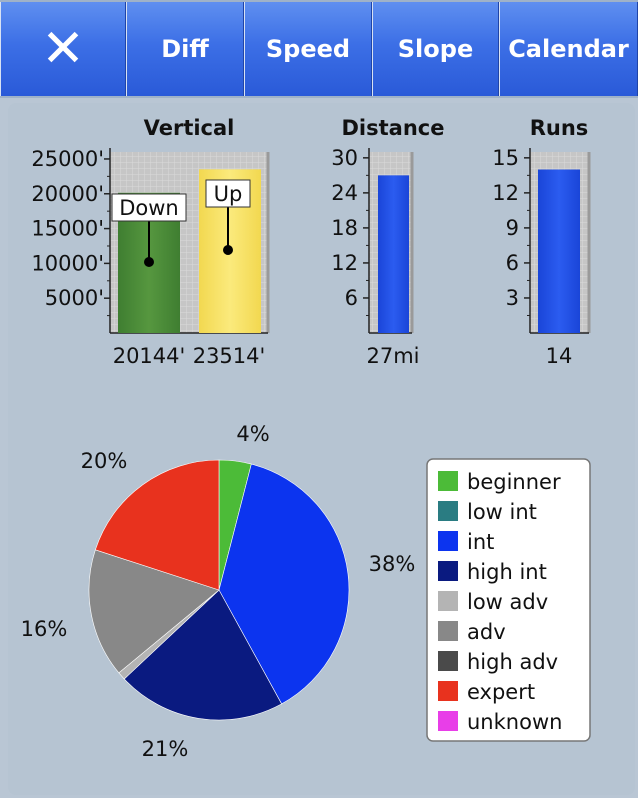  Describe the element at coordinates (252, 434) in the screenshot. I see `pie-label: 4%` at that location.